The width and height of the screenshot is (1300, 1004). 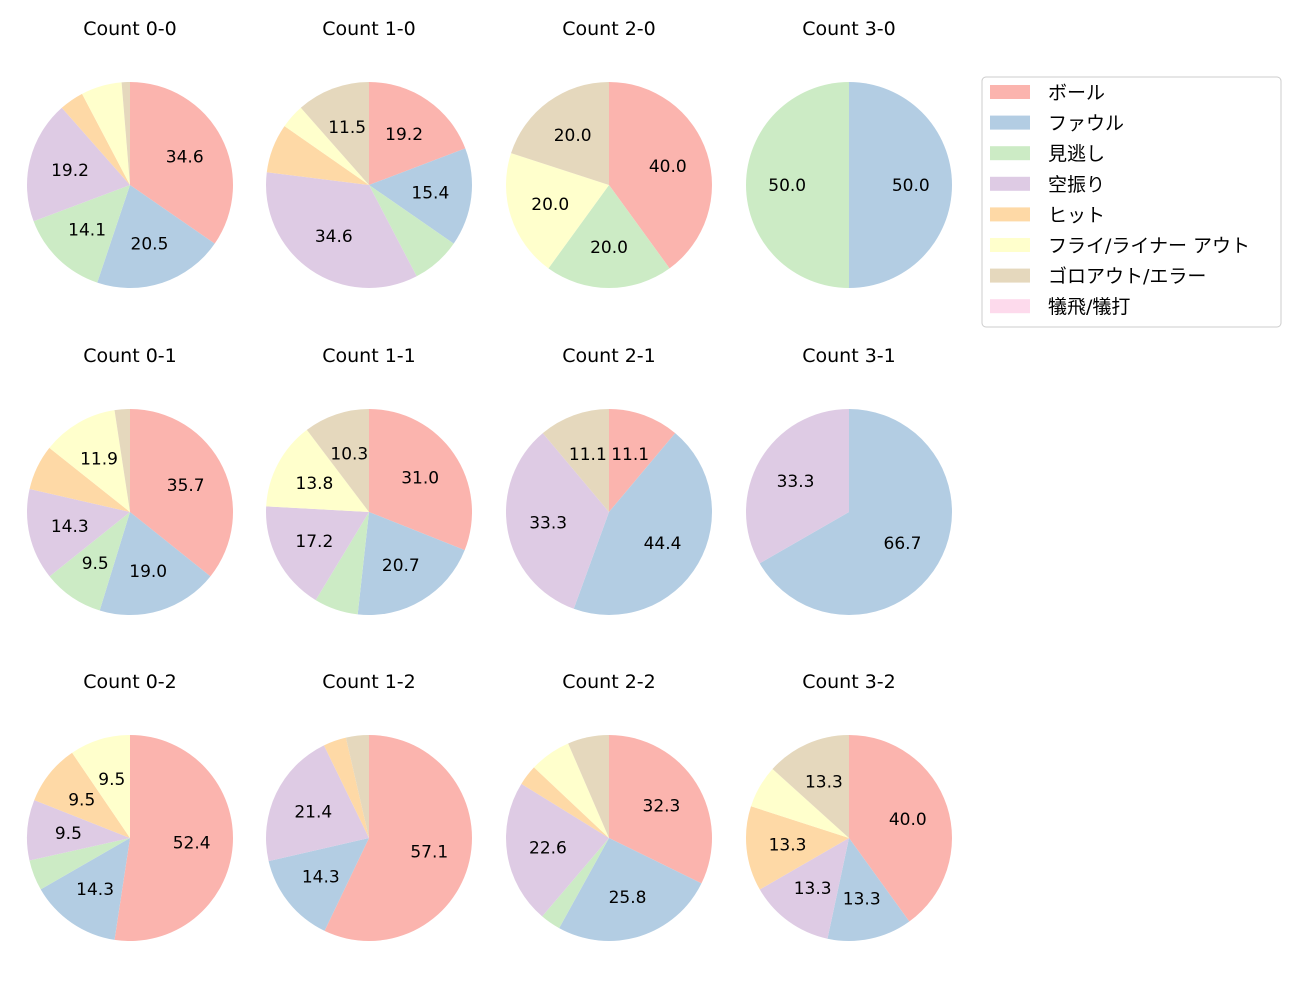 I want to click on slice-label: 11.1, so click(x=630, y=455).